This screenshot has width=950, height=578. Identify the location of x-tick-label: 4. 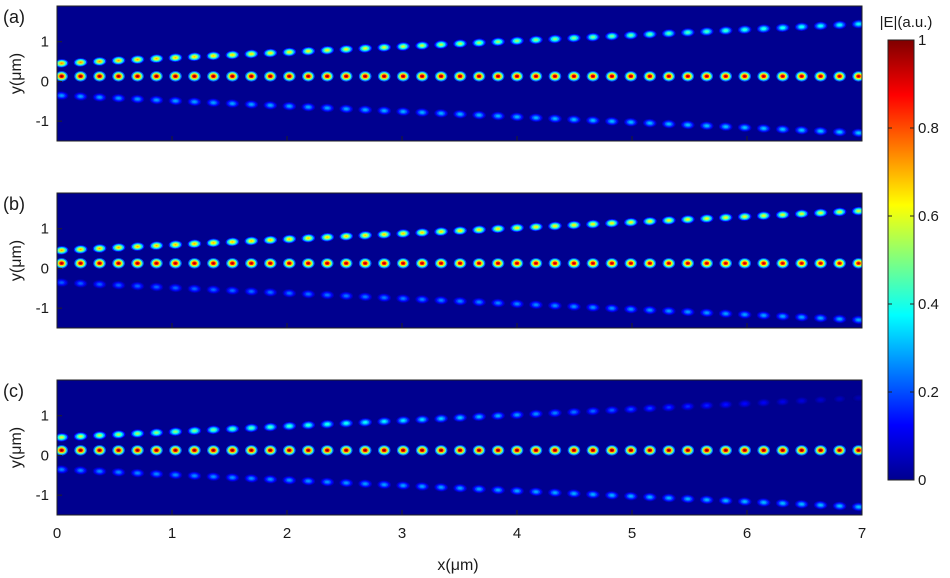
(517, 533).